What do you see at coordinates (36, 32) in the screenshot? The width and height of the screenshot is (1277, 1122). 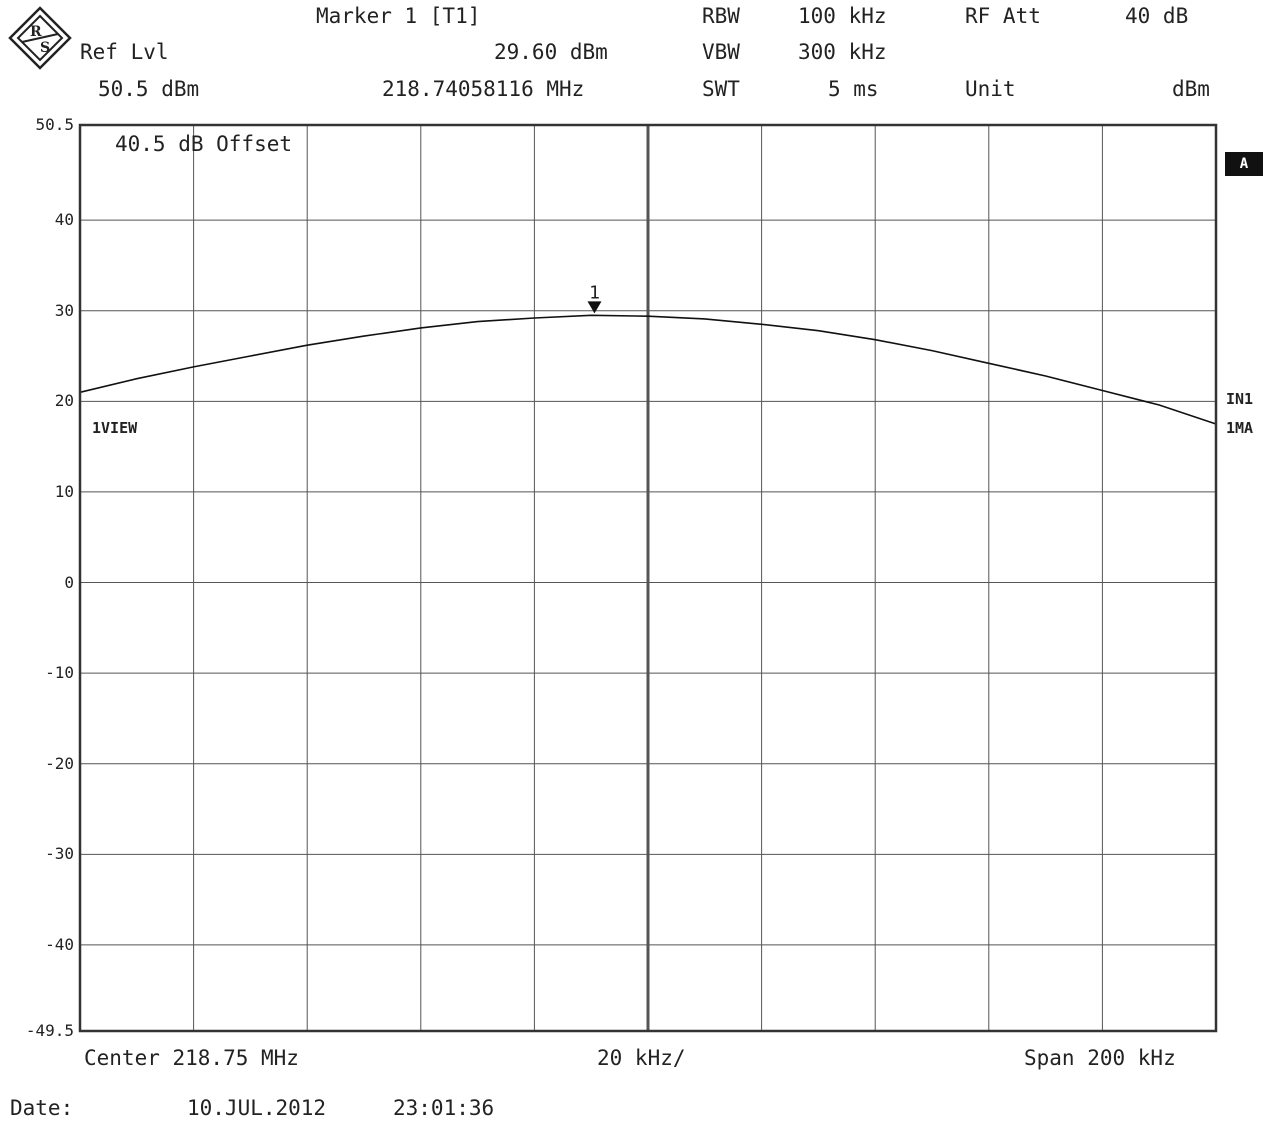 I see `svg-text: R` at bounding box center [36, 32].